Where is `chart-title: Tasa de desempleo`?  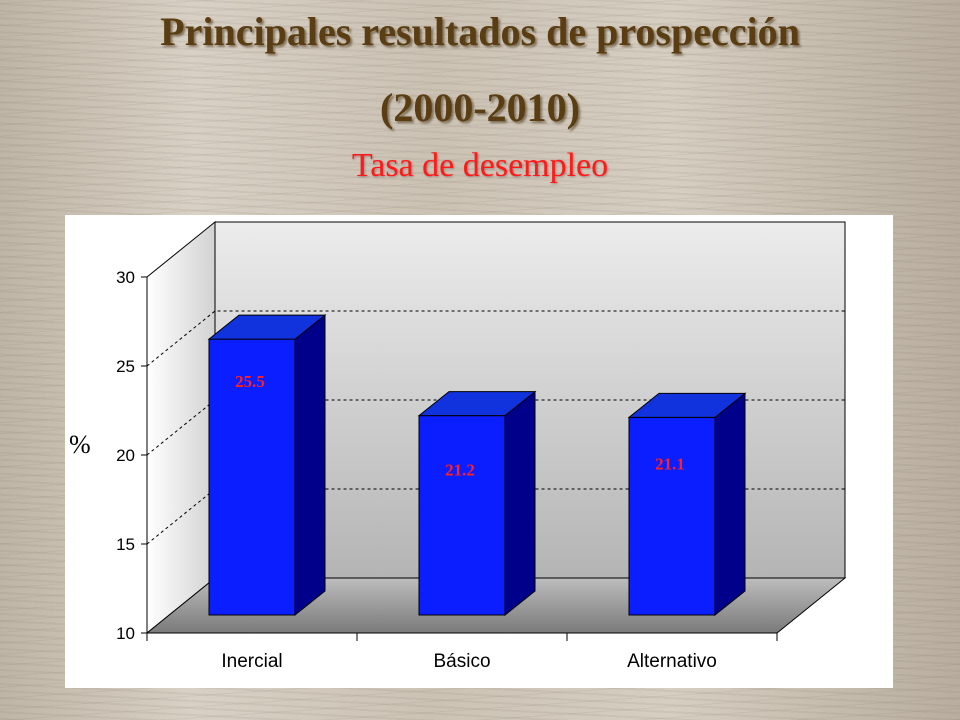
chart-title: Tasa de desempleo is located at coordinates (480, 165).